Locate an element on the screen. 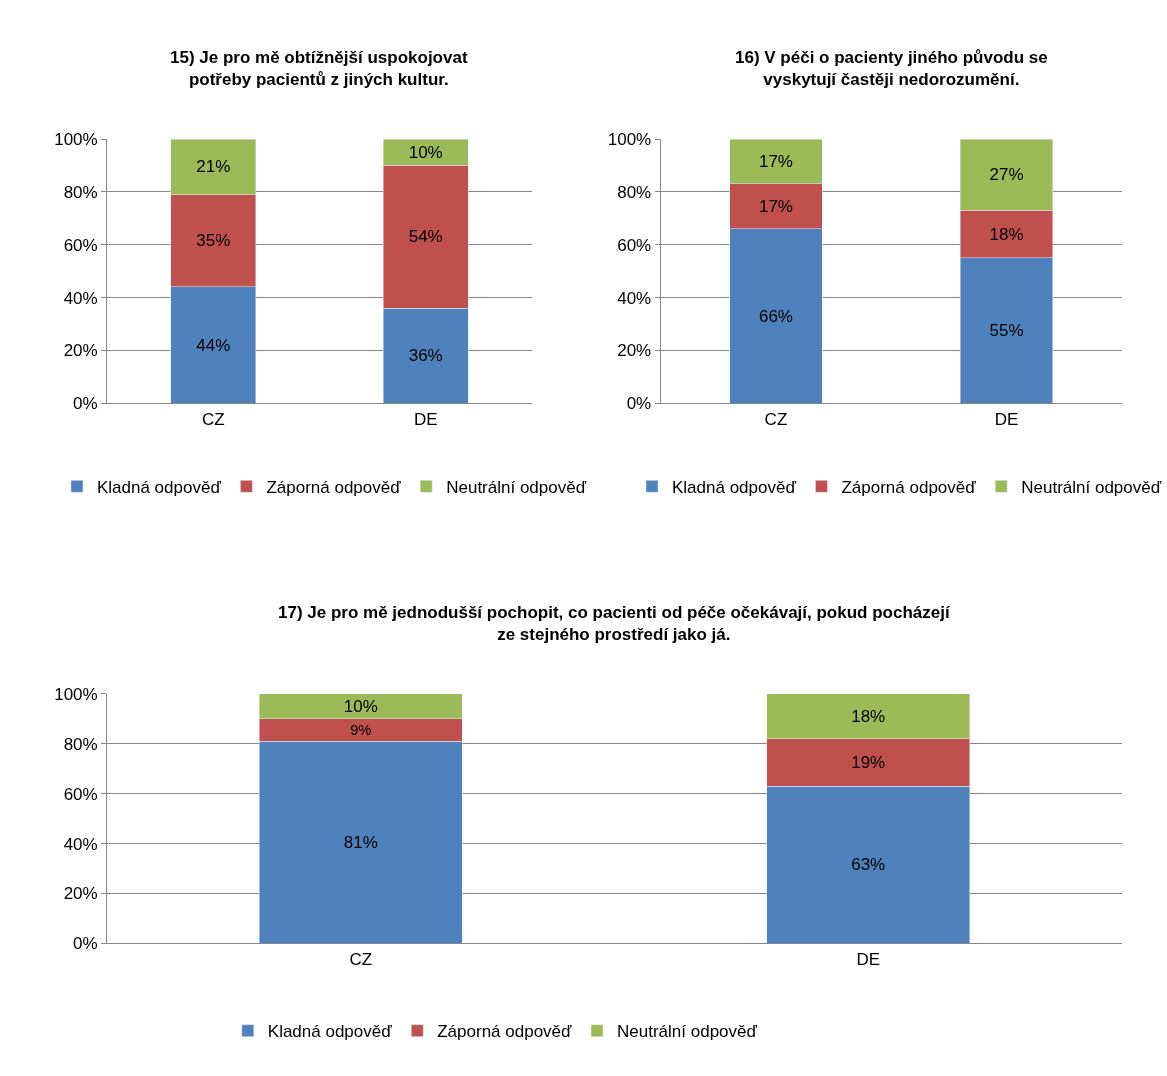  chart-title: 16) V péči o pacienty jiného původu se vyskytují častěji nedorozumění. is located at coordinates (891, 69).